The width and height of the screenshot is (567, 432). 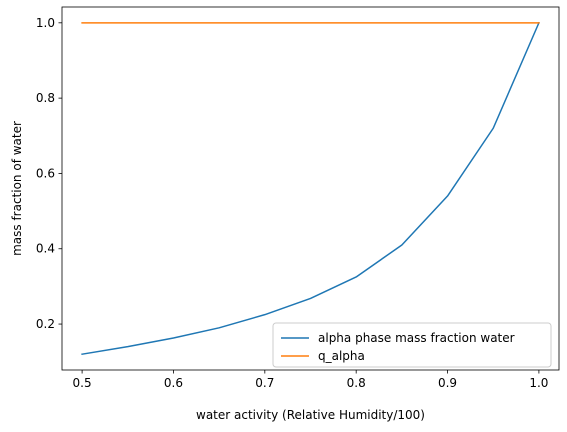 I want to click on y-tick-label: 0.2, so click(x=45, y=324).